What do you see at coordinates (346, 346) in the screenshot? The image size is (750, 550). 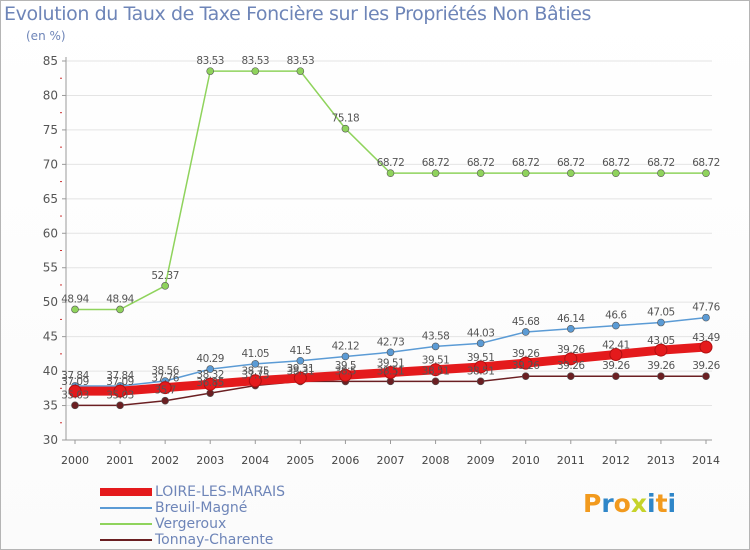 I see `data-label: 42.12` at bounding box center [346, 346].